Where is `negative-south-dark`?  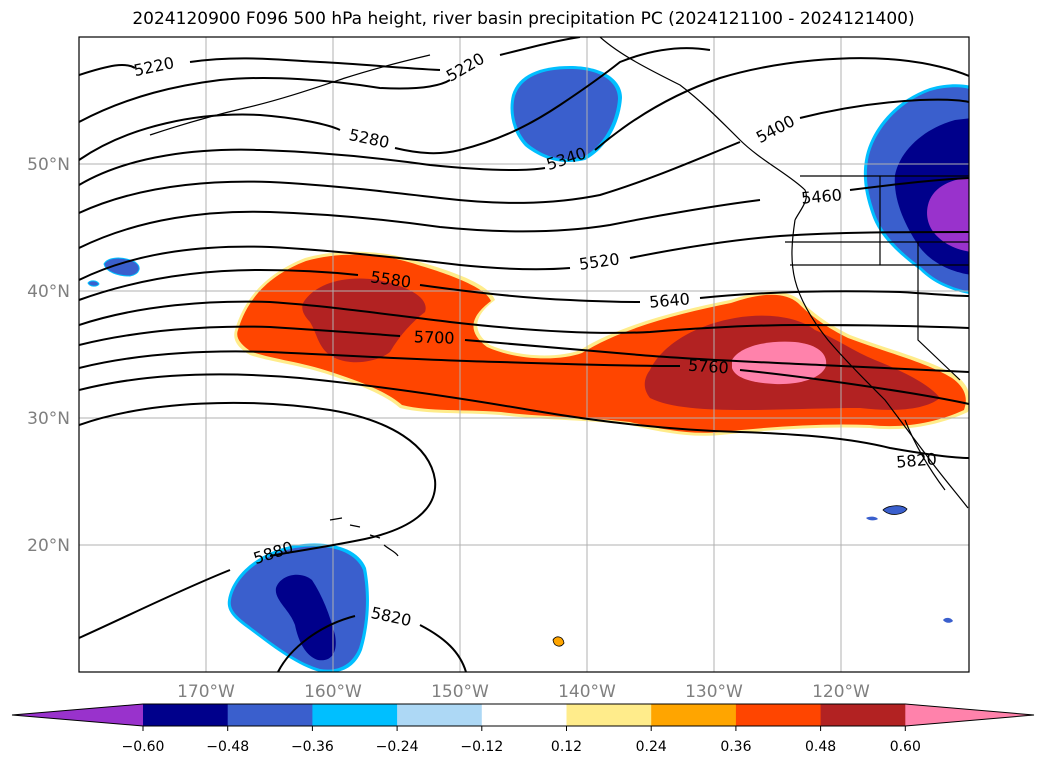 negative-south-dark is located at coordinates (305, 617).